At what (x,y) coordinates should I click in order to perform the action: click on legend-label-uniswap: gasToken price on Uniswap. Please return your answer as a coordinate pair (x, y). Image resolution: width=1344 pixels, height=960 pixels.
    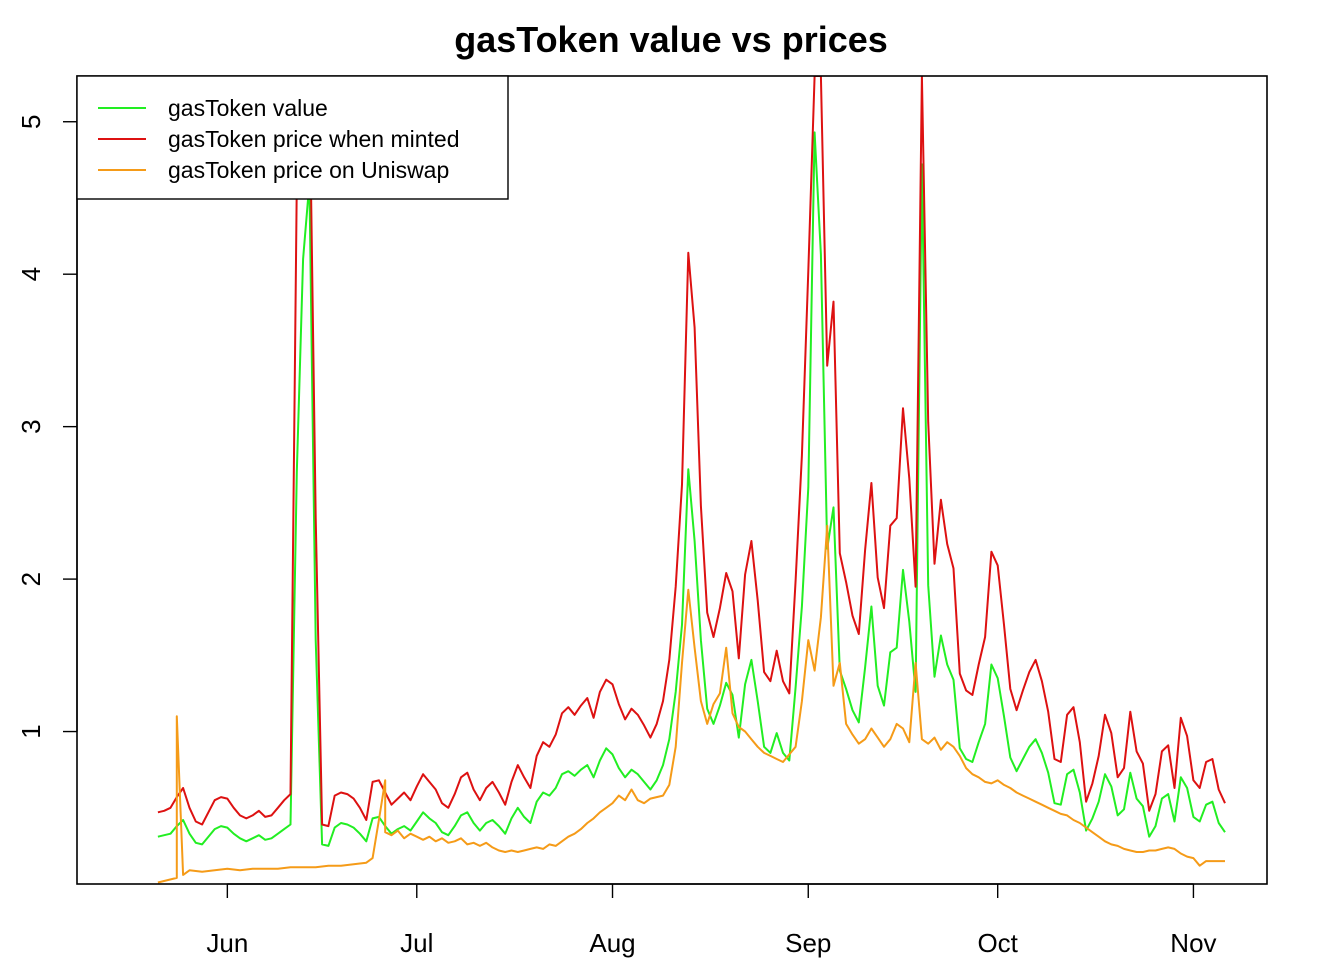
    Looking at the image, I should click on (308, 170).